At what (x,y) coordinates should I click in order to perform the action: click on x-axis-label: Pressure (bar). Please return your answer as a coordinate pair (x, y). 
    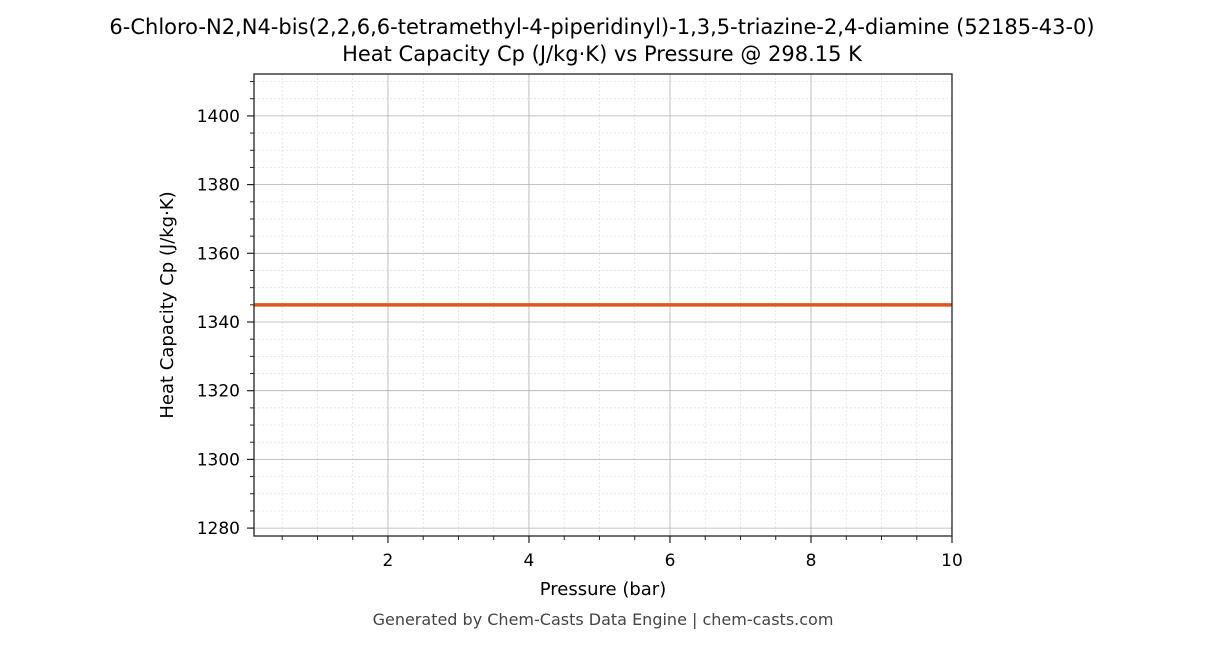
    Looking at the image, I should click on (603, 589).